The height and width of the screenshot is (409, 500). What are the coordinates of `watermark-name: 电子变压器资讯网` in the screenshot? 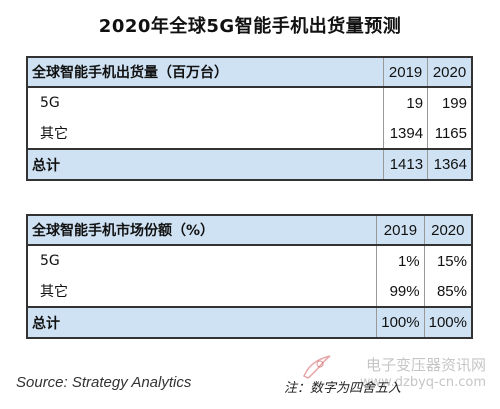 It's located at (425, 365).